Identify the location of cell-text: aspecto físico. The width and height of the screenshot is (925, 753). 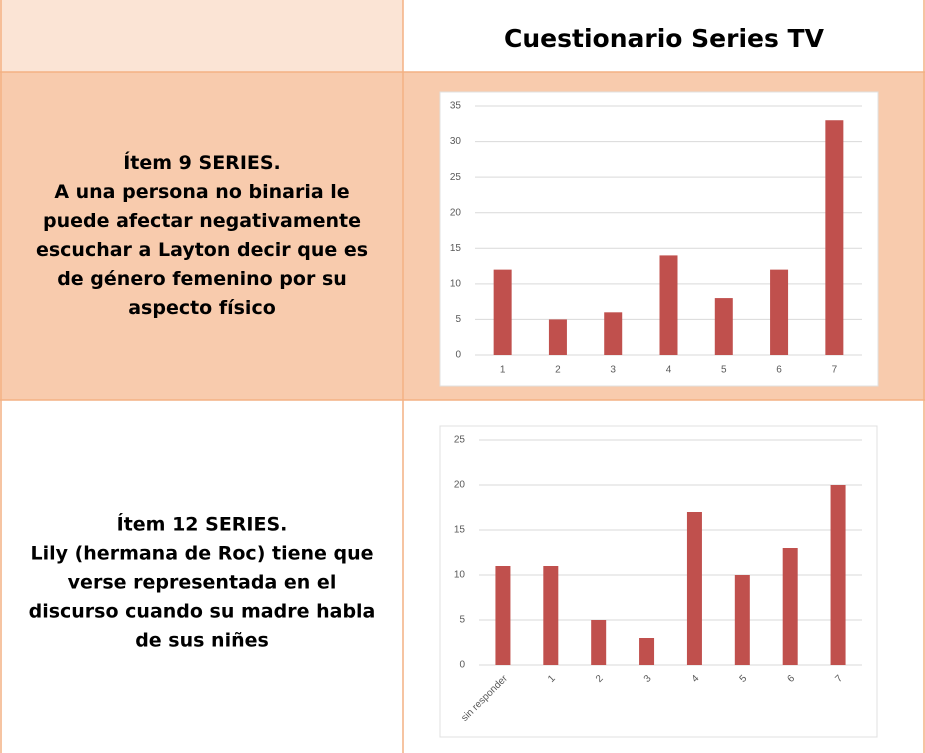
(202, 308).